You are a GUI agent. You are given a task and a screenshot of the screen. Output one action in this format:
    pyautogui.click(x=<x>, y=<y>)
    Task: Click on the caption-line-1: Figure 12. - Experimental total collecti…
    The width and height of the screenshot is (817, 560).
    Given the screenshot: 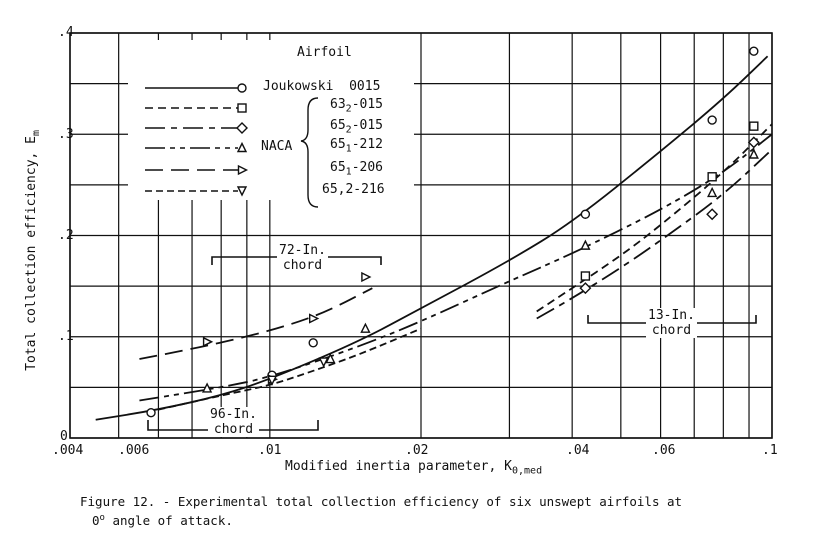 What is the action you would take?
    pyautogui.click(x=381, y=501)
    